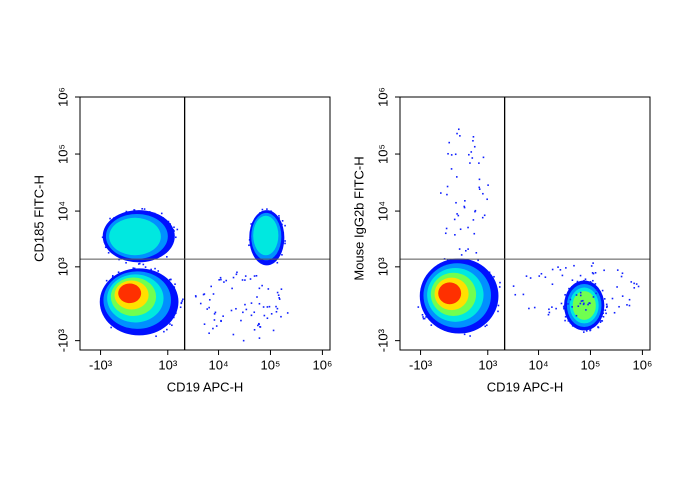  What do you see at coordinates (62, 154) in the screenshot?
I see `y-tick-label: 10⁵` at bounding box center [62, 154].